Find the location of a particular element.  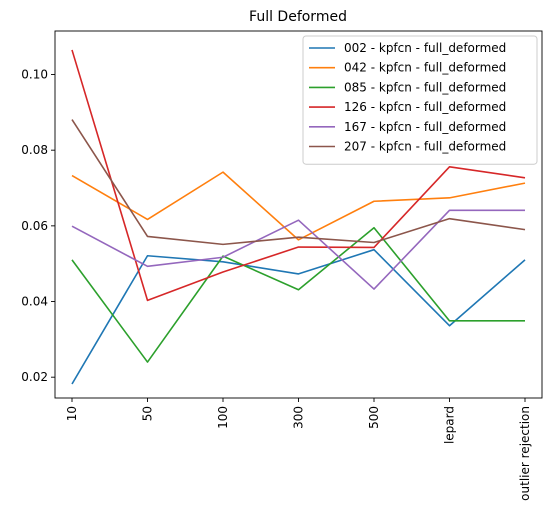

x-tick-label: lepard is located at coordinates (450, 425).